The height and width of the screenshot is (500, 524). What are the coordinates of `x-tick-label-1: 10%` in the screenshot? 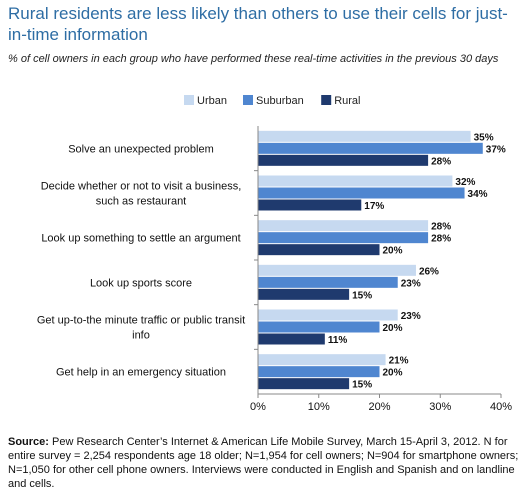 It's located at (319, 407).